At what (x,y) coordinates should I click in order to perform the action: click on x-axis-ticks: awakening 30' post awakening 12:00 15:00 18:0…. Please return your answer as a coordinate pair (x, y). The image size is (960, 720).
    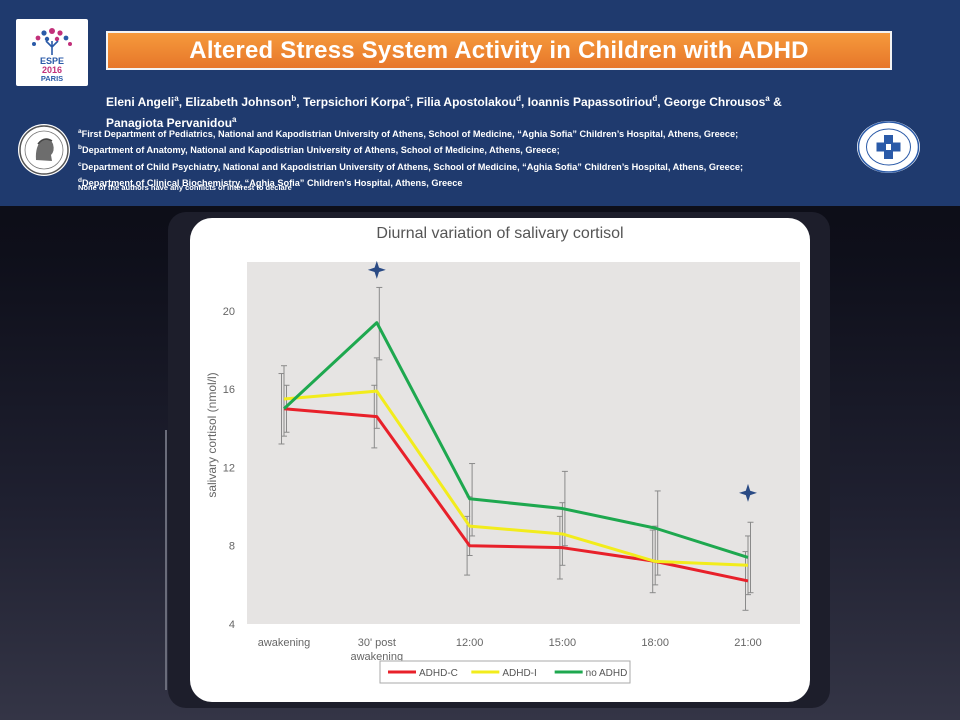
    Looking at the image, I should click on (510, 650).